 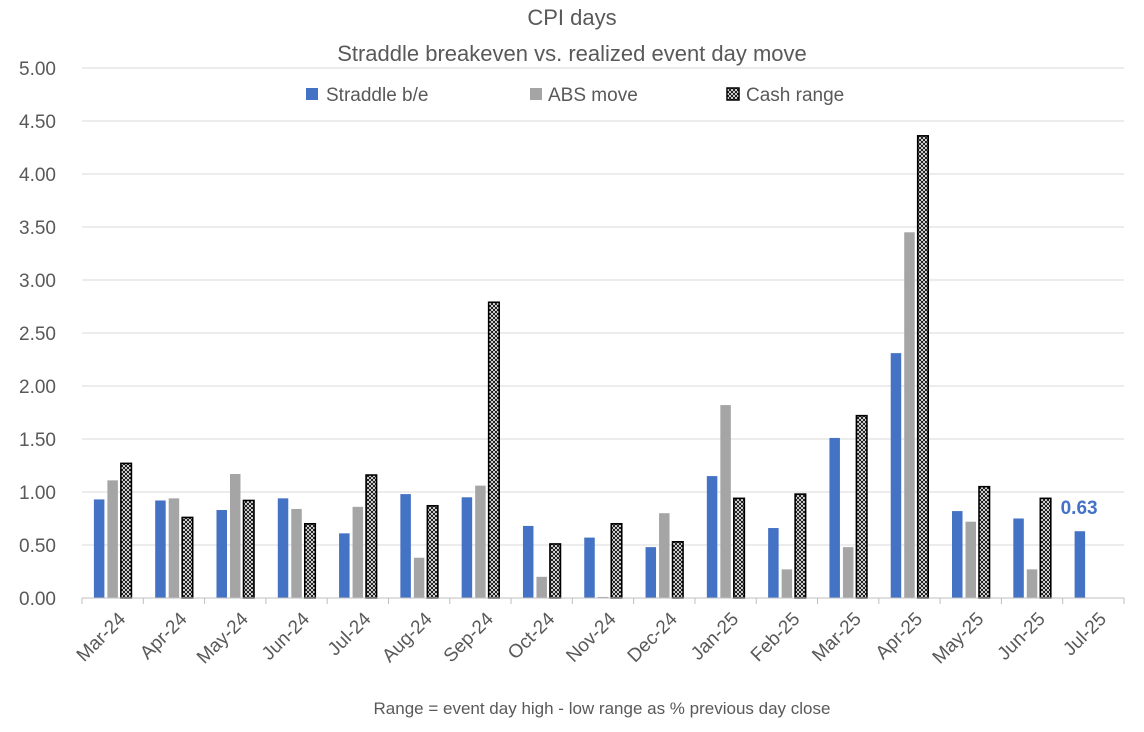 What do you see at coordinates (37, 546) in the screenshot?
I see `y-tick-label: 0.50` at bounding box center [37, 546].